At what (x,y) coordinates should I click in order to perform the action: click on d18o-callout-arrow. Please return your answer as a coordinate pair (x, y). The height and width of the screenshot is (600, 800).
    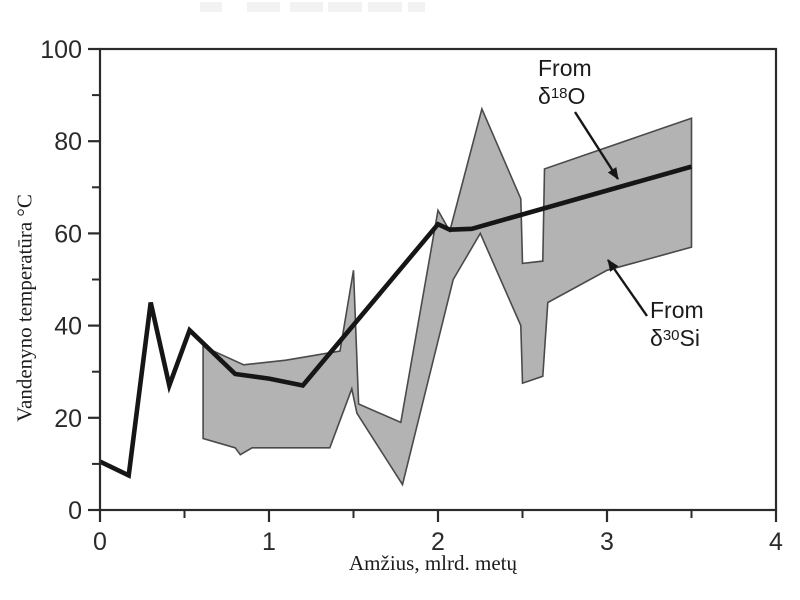
    Looking at the image, I should click on (596, 145).